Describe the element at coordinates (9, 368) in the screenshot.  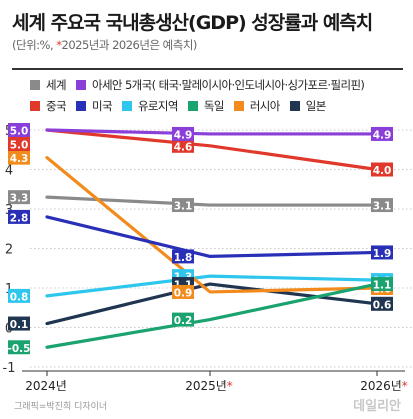
I see `y-tick-label: -1` at that location.